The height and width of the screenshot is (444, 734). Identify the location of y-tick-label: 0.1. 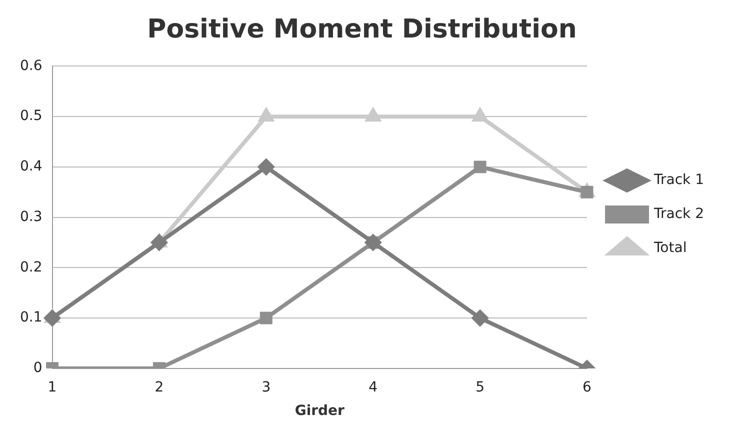
(31, 318).